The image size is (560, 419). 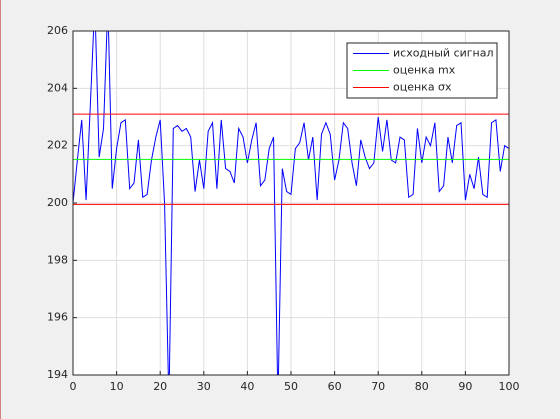 What do you see at coordinates (57, 145) in the screenshot?
I see `y-tick-label: 202` at bounding box center [57, 145].